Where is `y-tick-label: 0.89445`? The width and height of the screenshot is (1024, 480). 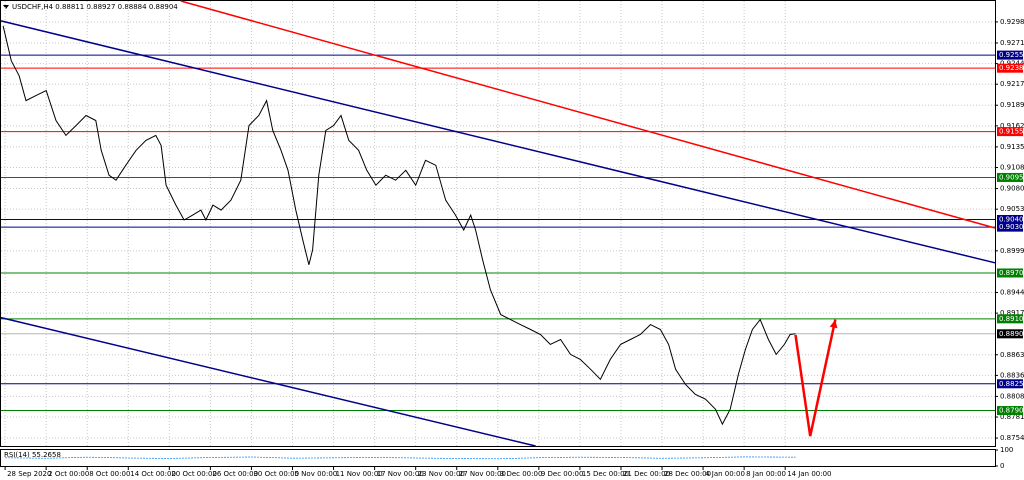 y-tick-label: 0.89445 is located at coordinates (1012, 292).